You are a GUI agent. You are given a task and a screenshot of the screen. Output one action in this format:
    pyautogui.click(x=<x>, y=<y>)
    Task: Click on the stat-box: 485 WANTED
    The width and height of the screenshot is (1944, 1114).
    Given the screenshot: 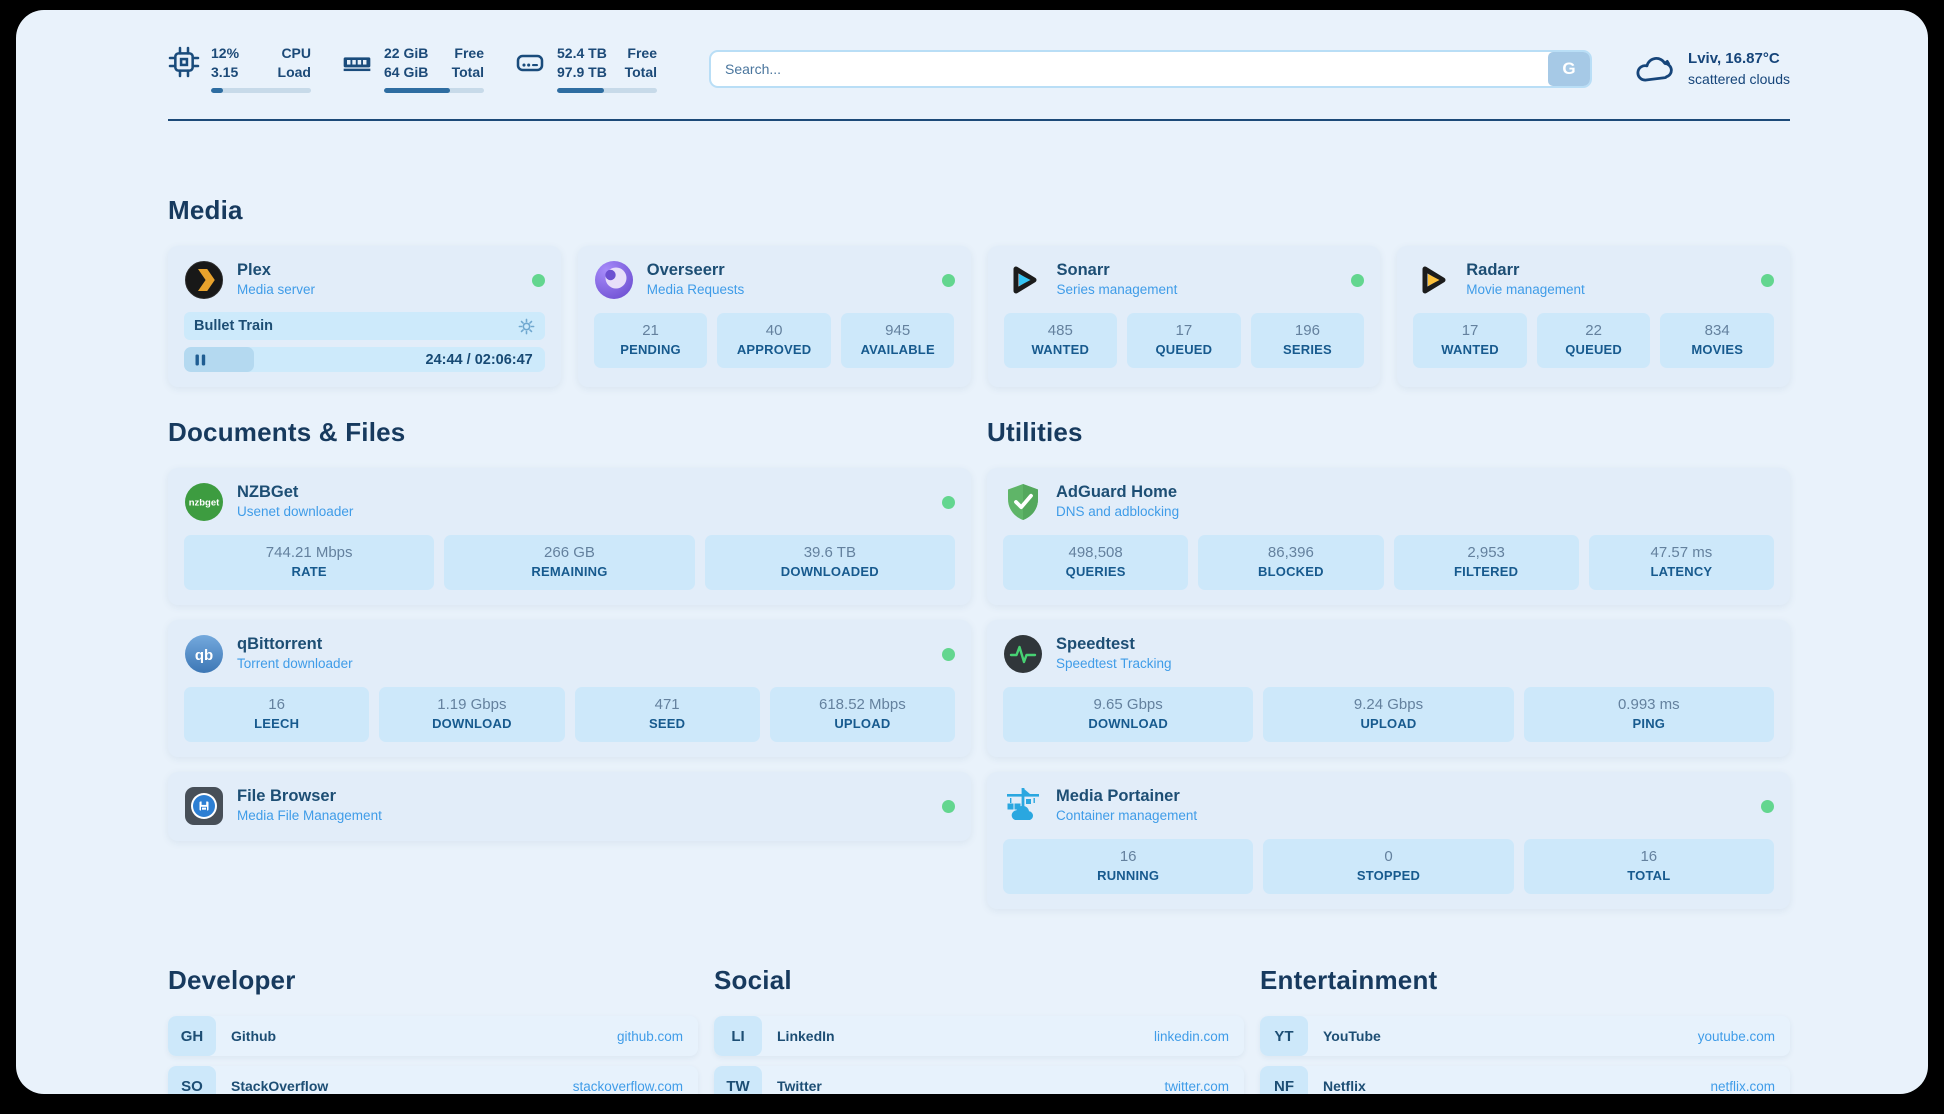 What is the action you would take?
    pyautogui.click(x=1060, y=340)
    